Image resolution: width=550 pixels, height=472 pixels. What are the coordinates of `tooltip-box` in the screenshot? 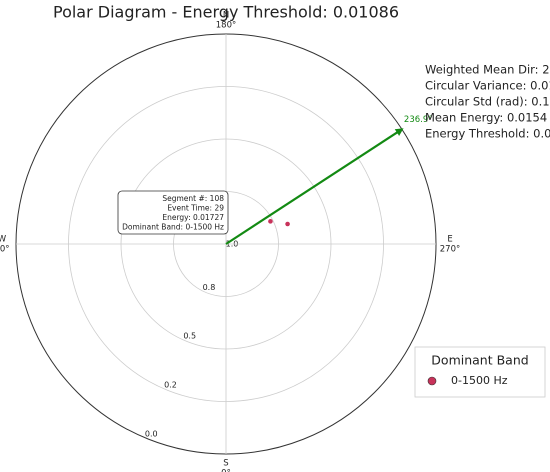 It's located at (173, 212).